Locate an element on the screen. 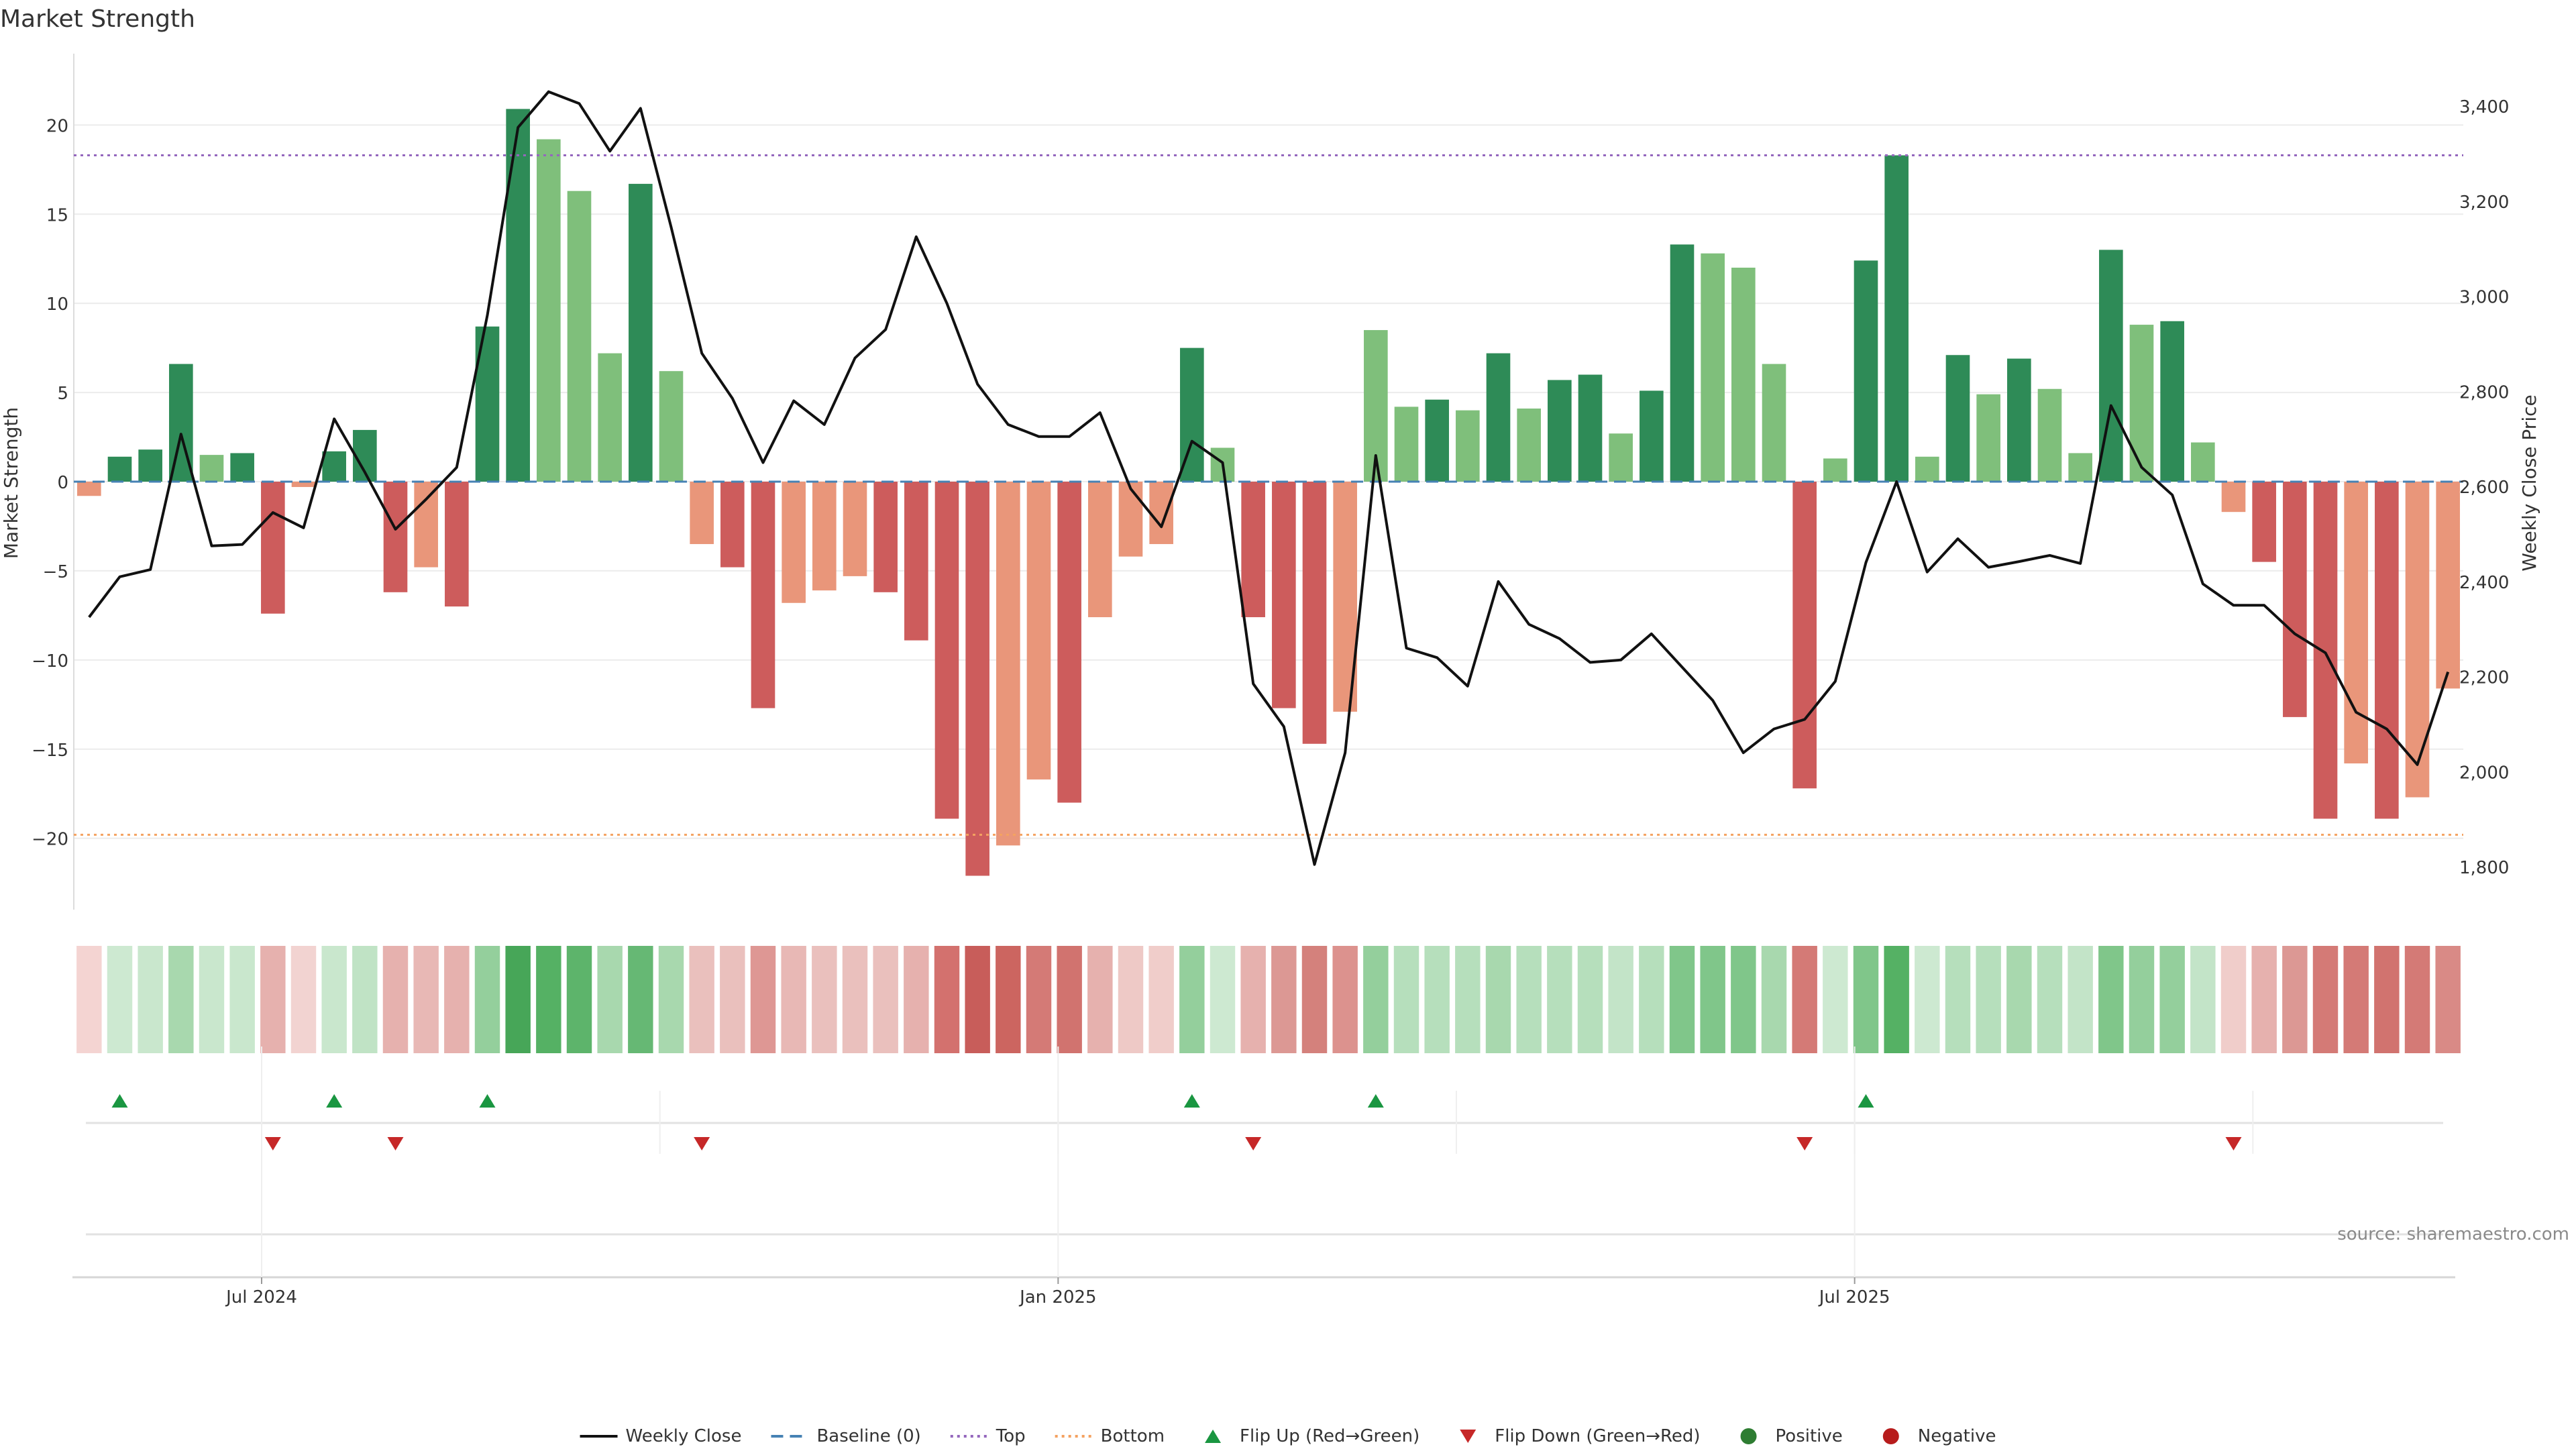  legend-flip-down-swatch is located at coordinates (1468, 1436).